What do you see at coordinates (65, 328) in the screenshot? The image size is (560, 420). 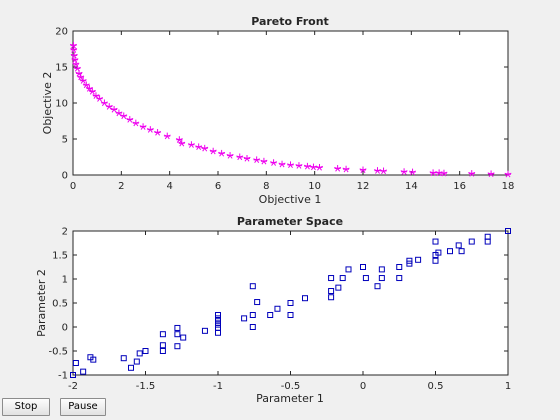 I see `param-ytick-label: 0` at bounding box center [65, 328].